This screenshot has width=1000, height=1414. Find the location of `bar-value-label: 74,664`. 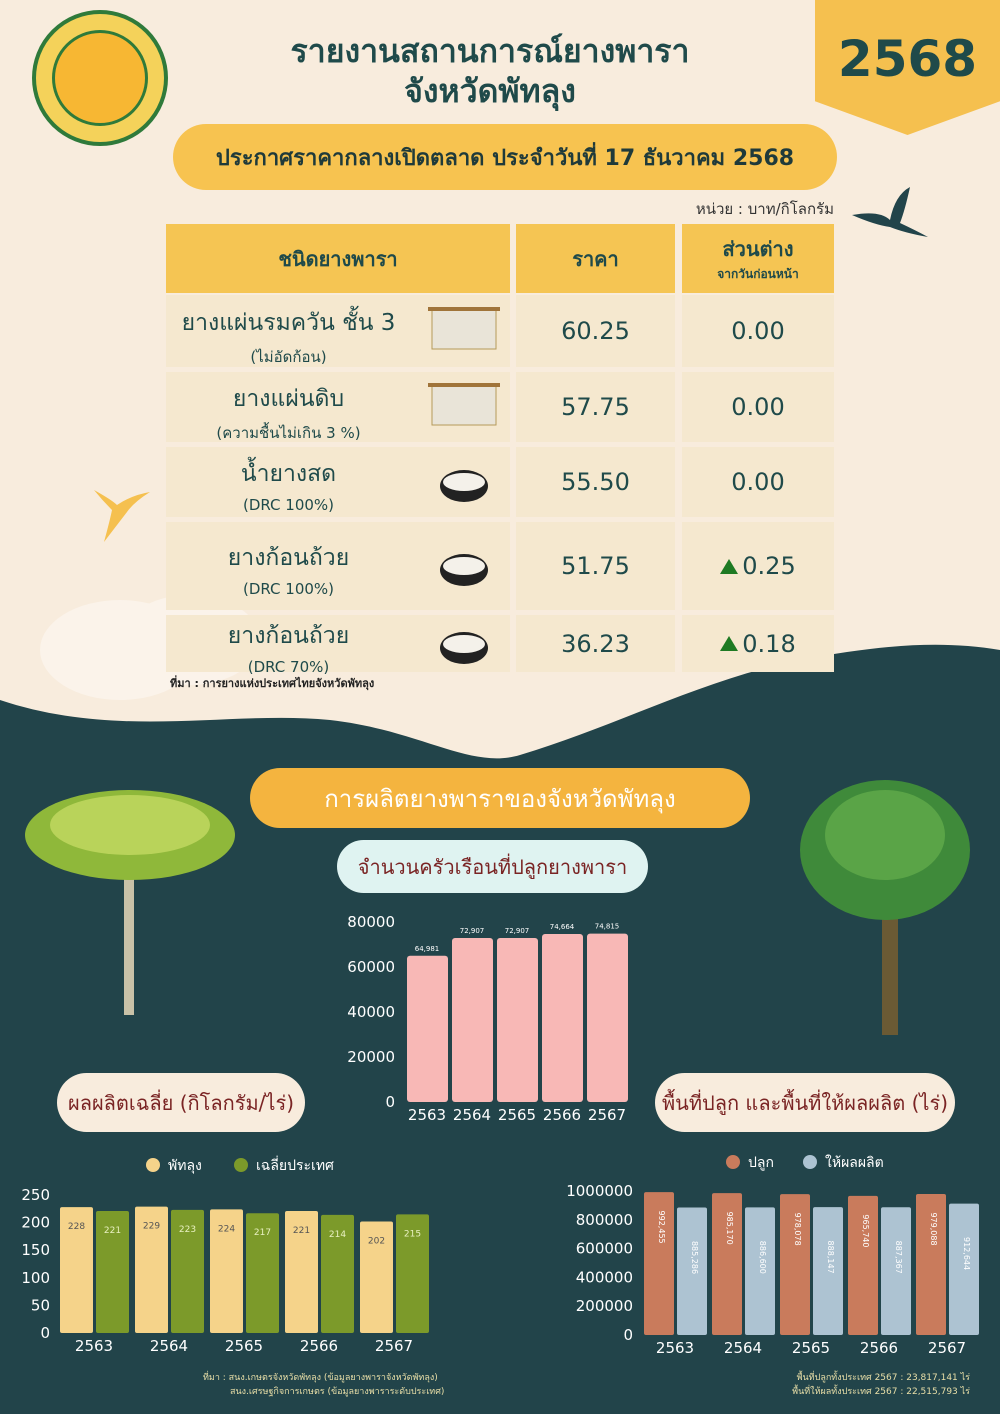

bar-value-label: 74,664 is located at coordinates (562, 927).